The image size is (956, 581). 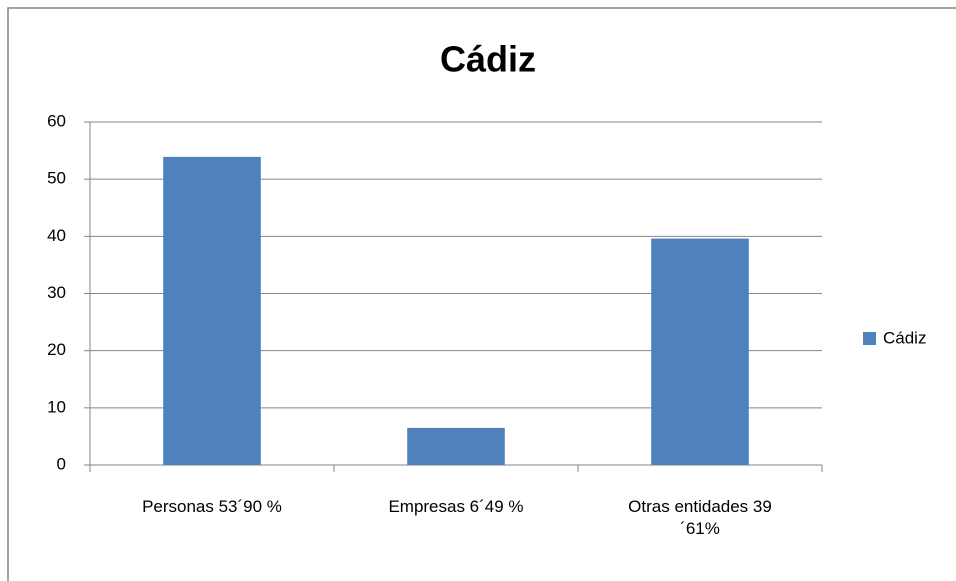 What do you see at coordinates (904, 337) in the screenshot?
I see `legend-label: Cádiz` at bounding box center [904, 337].